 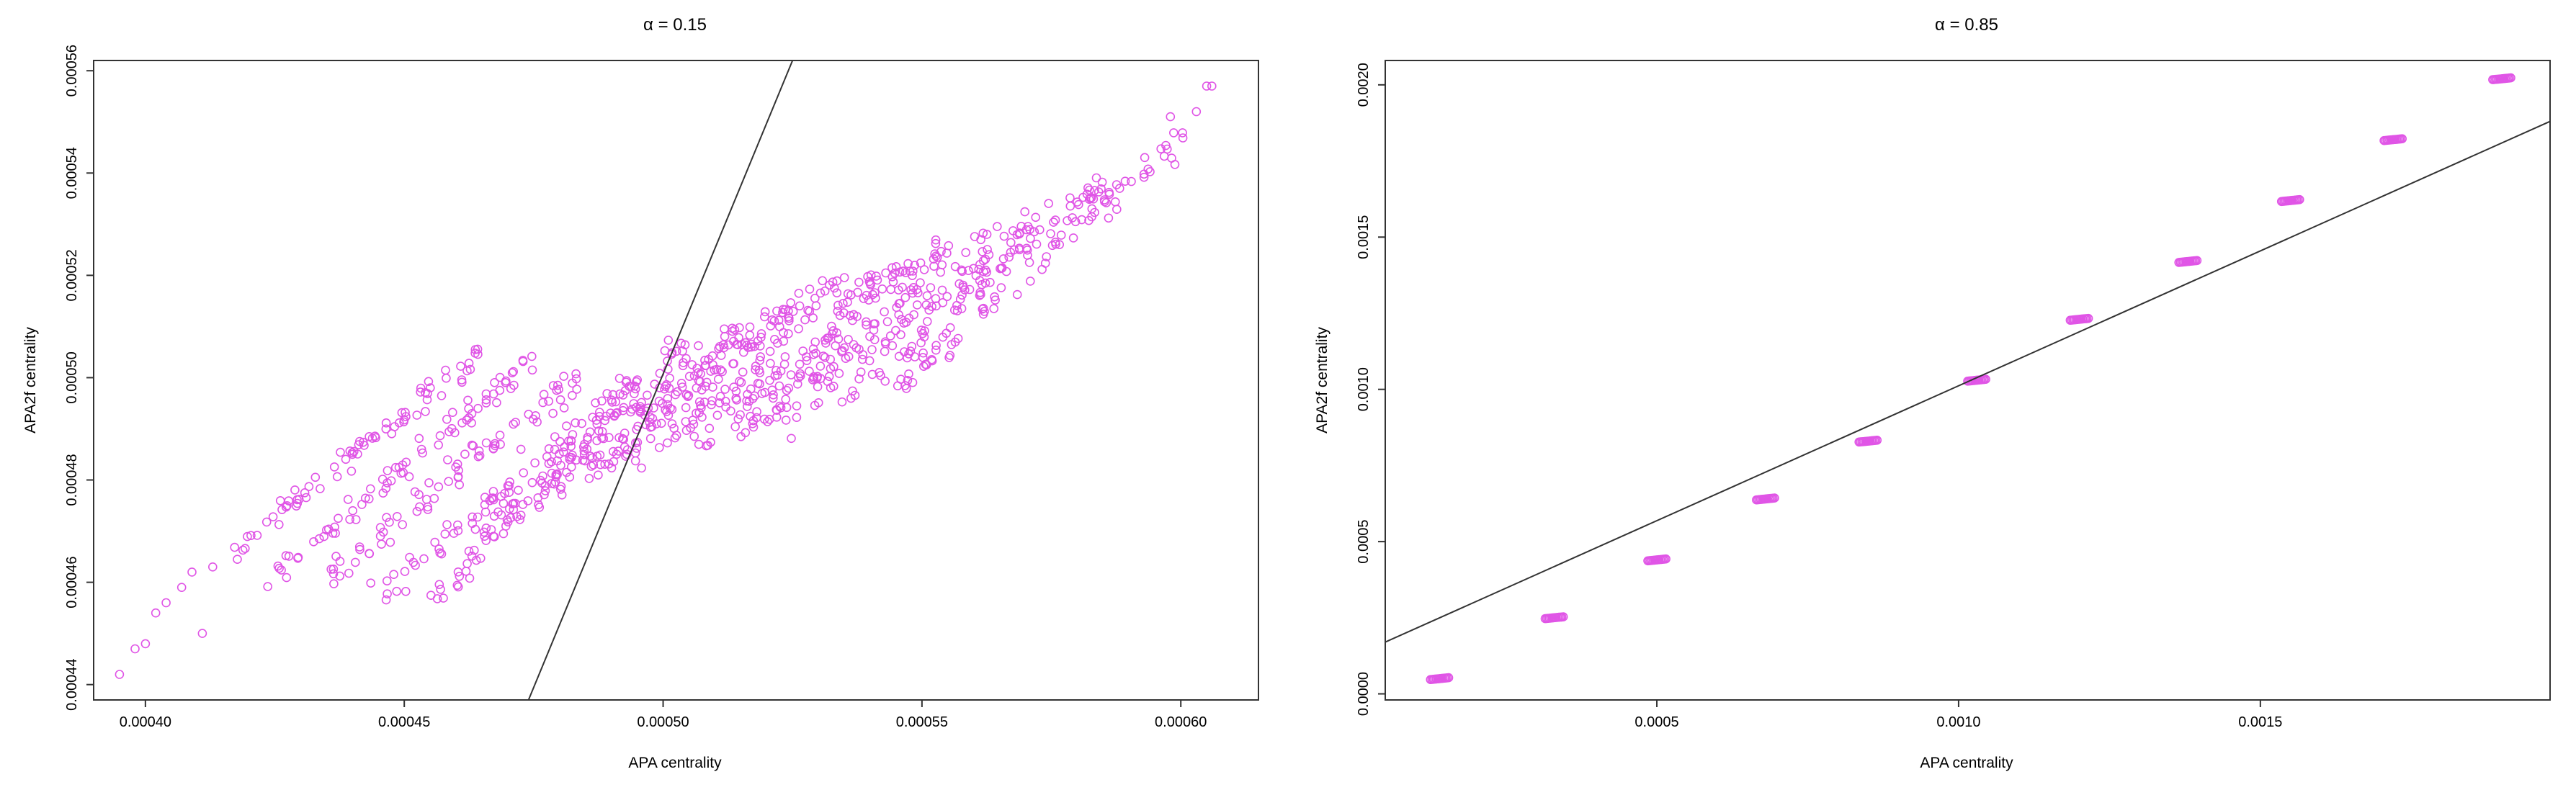 I want to click on x-tick-label: 0.00045, so click(x=404, y=722).